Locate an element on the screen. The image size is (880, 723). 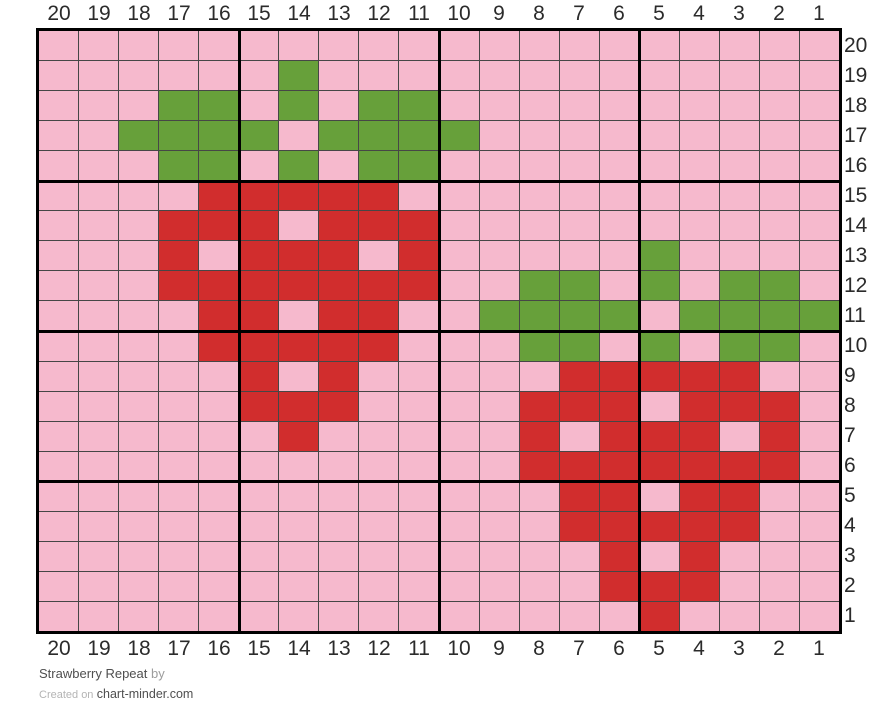
column-label: 12 is located at coordinates (379, 13).